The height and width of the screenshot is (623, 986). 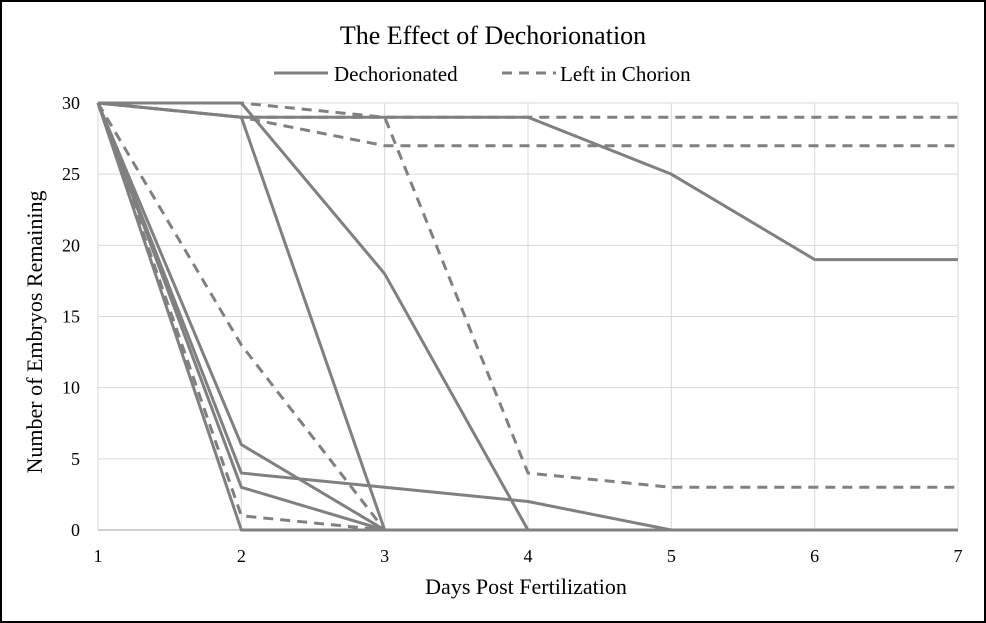 I want to click on y-tick-label: 30, so click(x=71, y=103).